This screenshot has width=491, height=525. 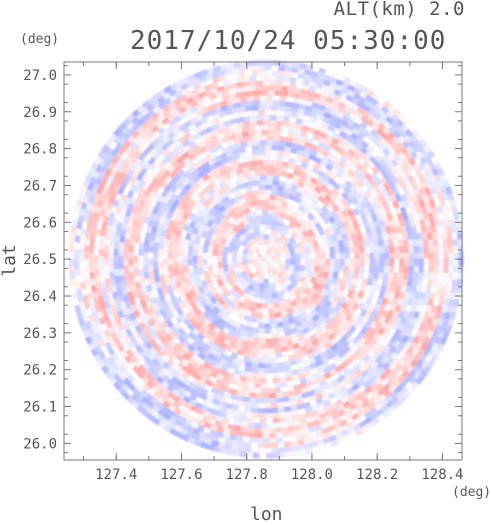 I want to click on x-tick-label: 128.2, so click(x=377, y=475).